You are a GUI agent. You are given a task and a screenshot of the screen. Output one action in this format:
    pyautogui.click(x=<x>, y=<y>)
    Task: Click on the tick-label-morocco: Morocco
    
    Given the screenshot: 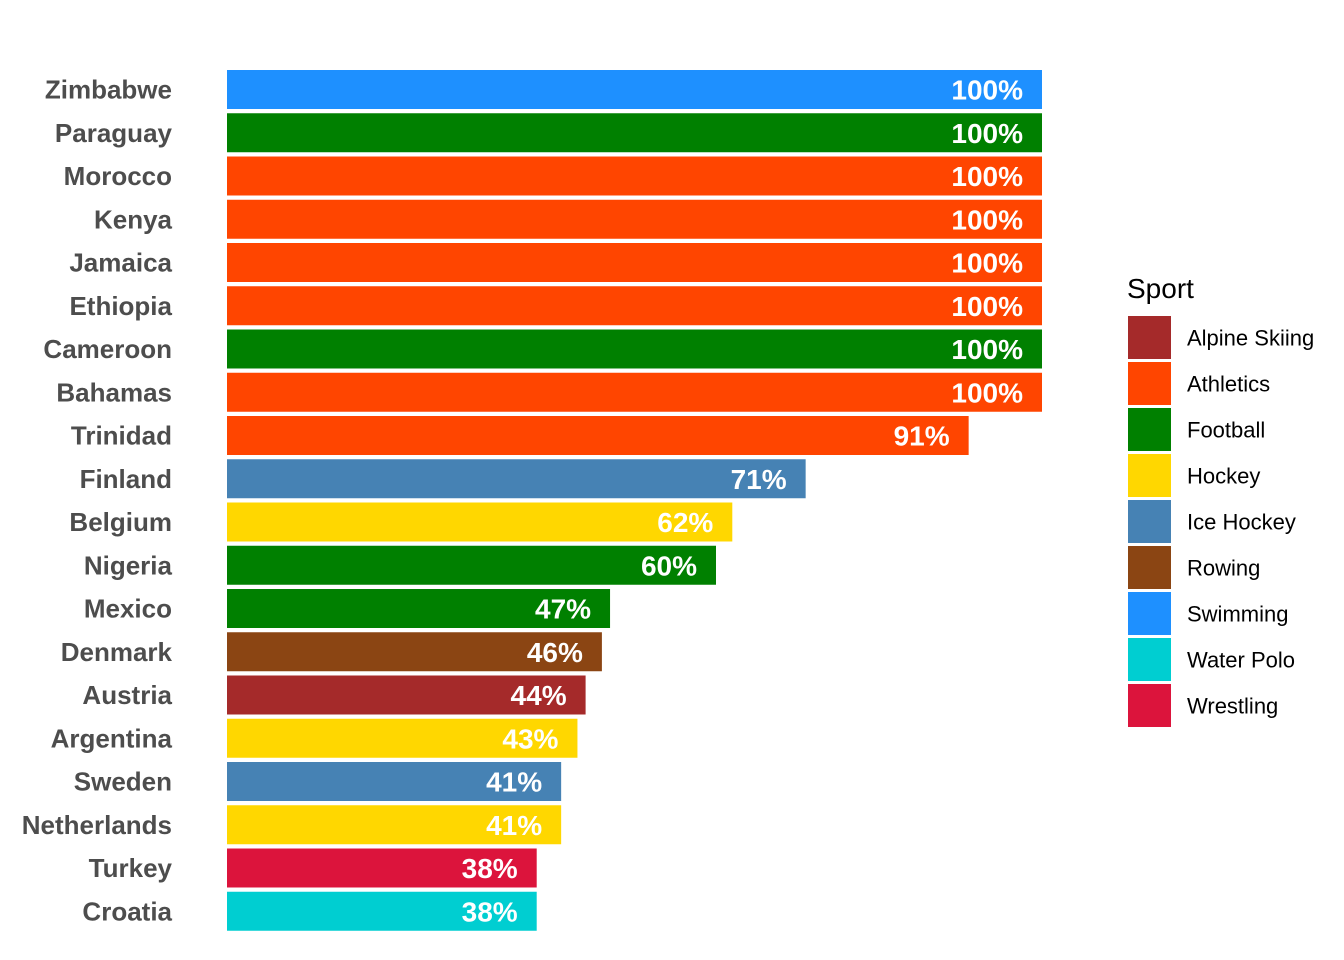 What is the action you would take?
    pyautogui.click(x=118, y=176)
    